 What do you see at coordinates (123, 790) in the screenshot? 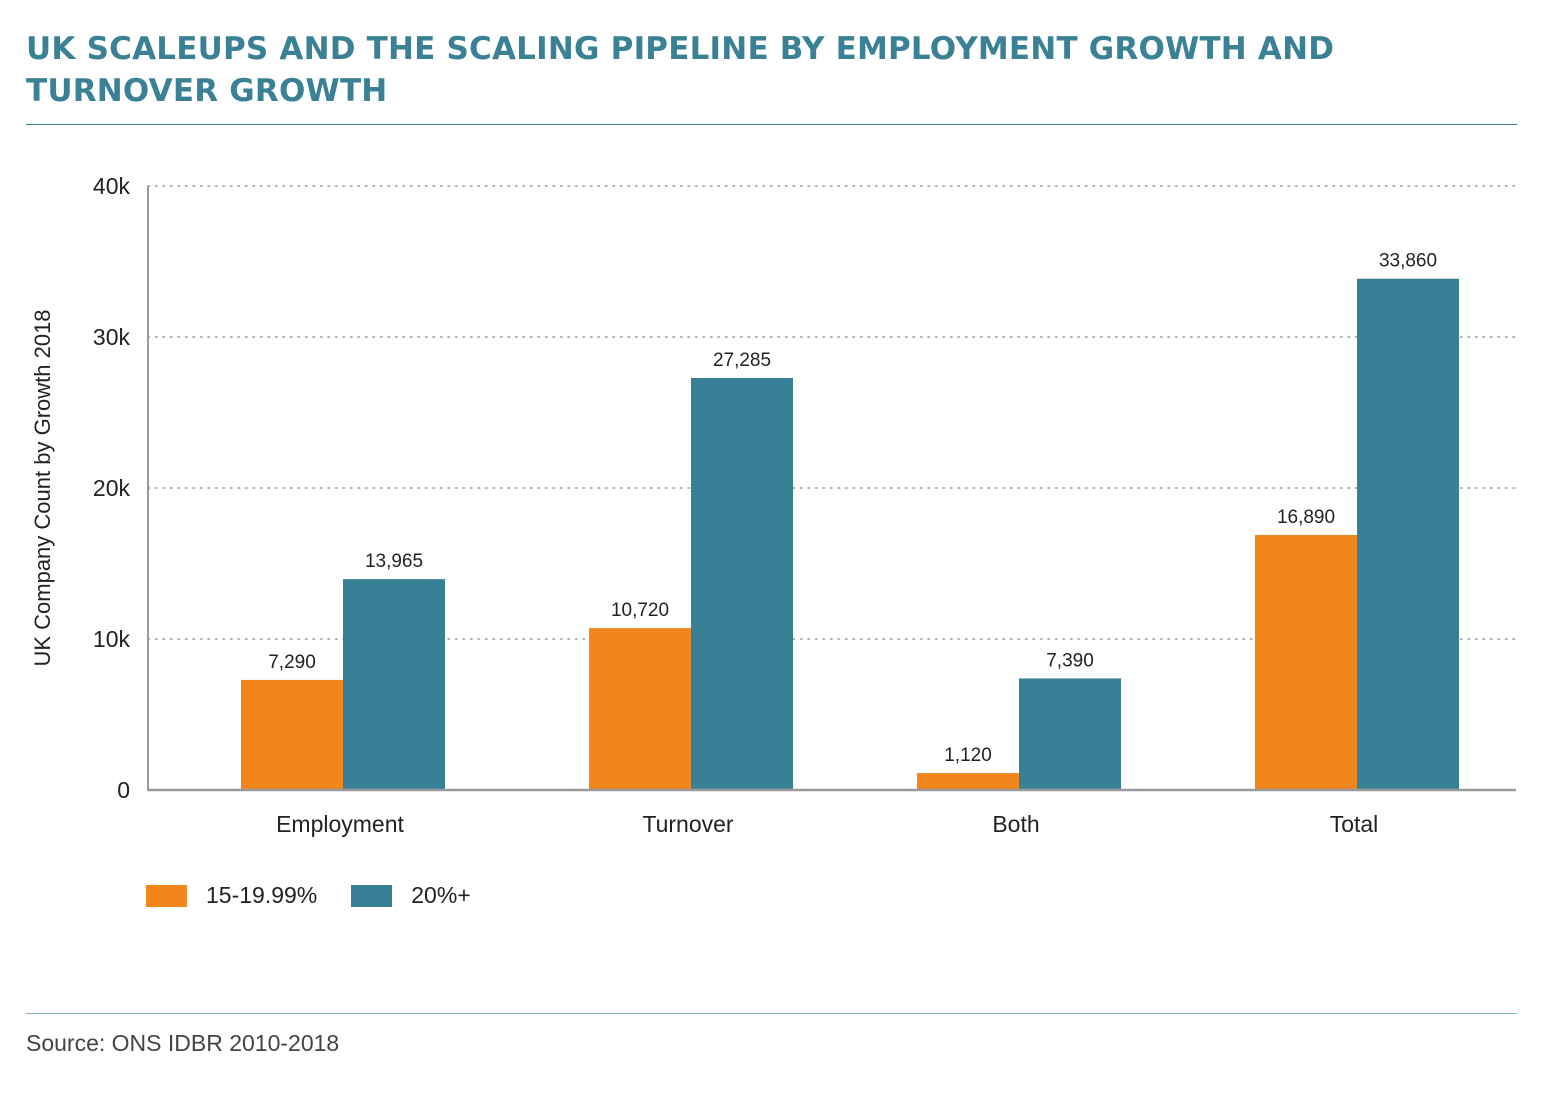
I see `y-tick-label: 0` at bounding box center [123, 790].